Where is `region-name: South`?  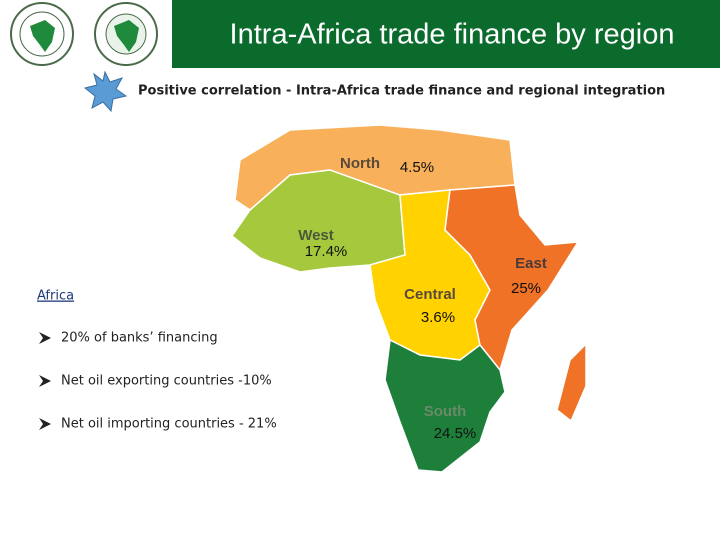 region-name: South is located at coordinates (445, 411).